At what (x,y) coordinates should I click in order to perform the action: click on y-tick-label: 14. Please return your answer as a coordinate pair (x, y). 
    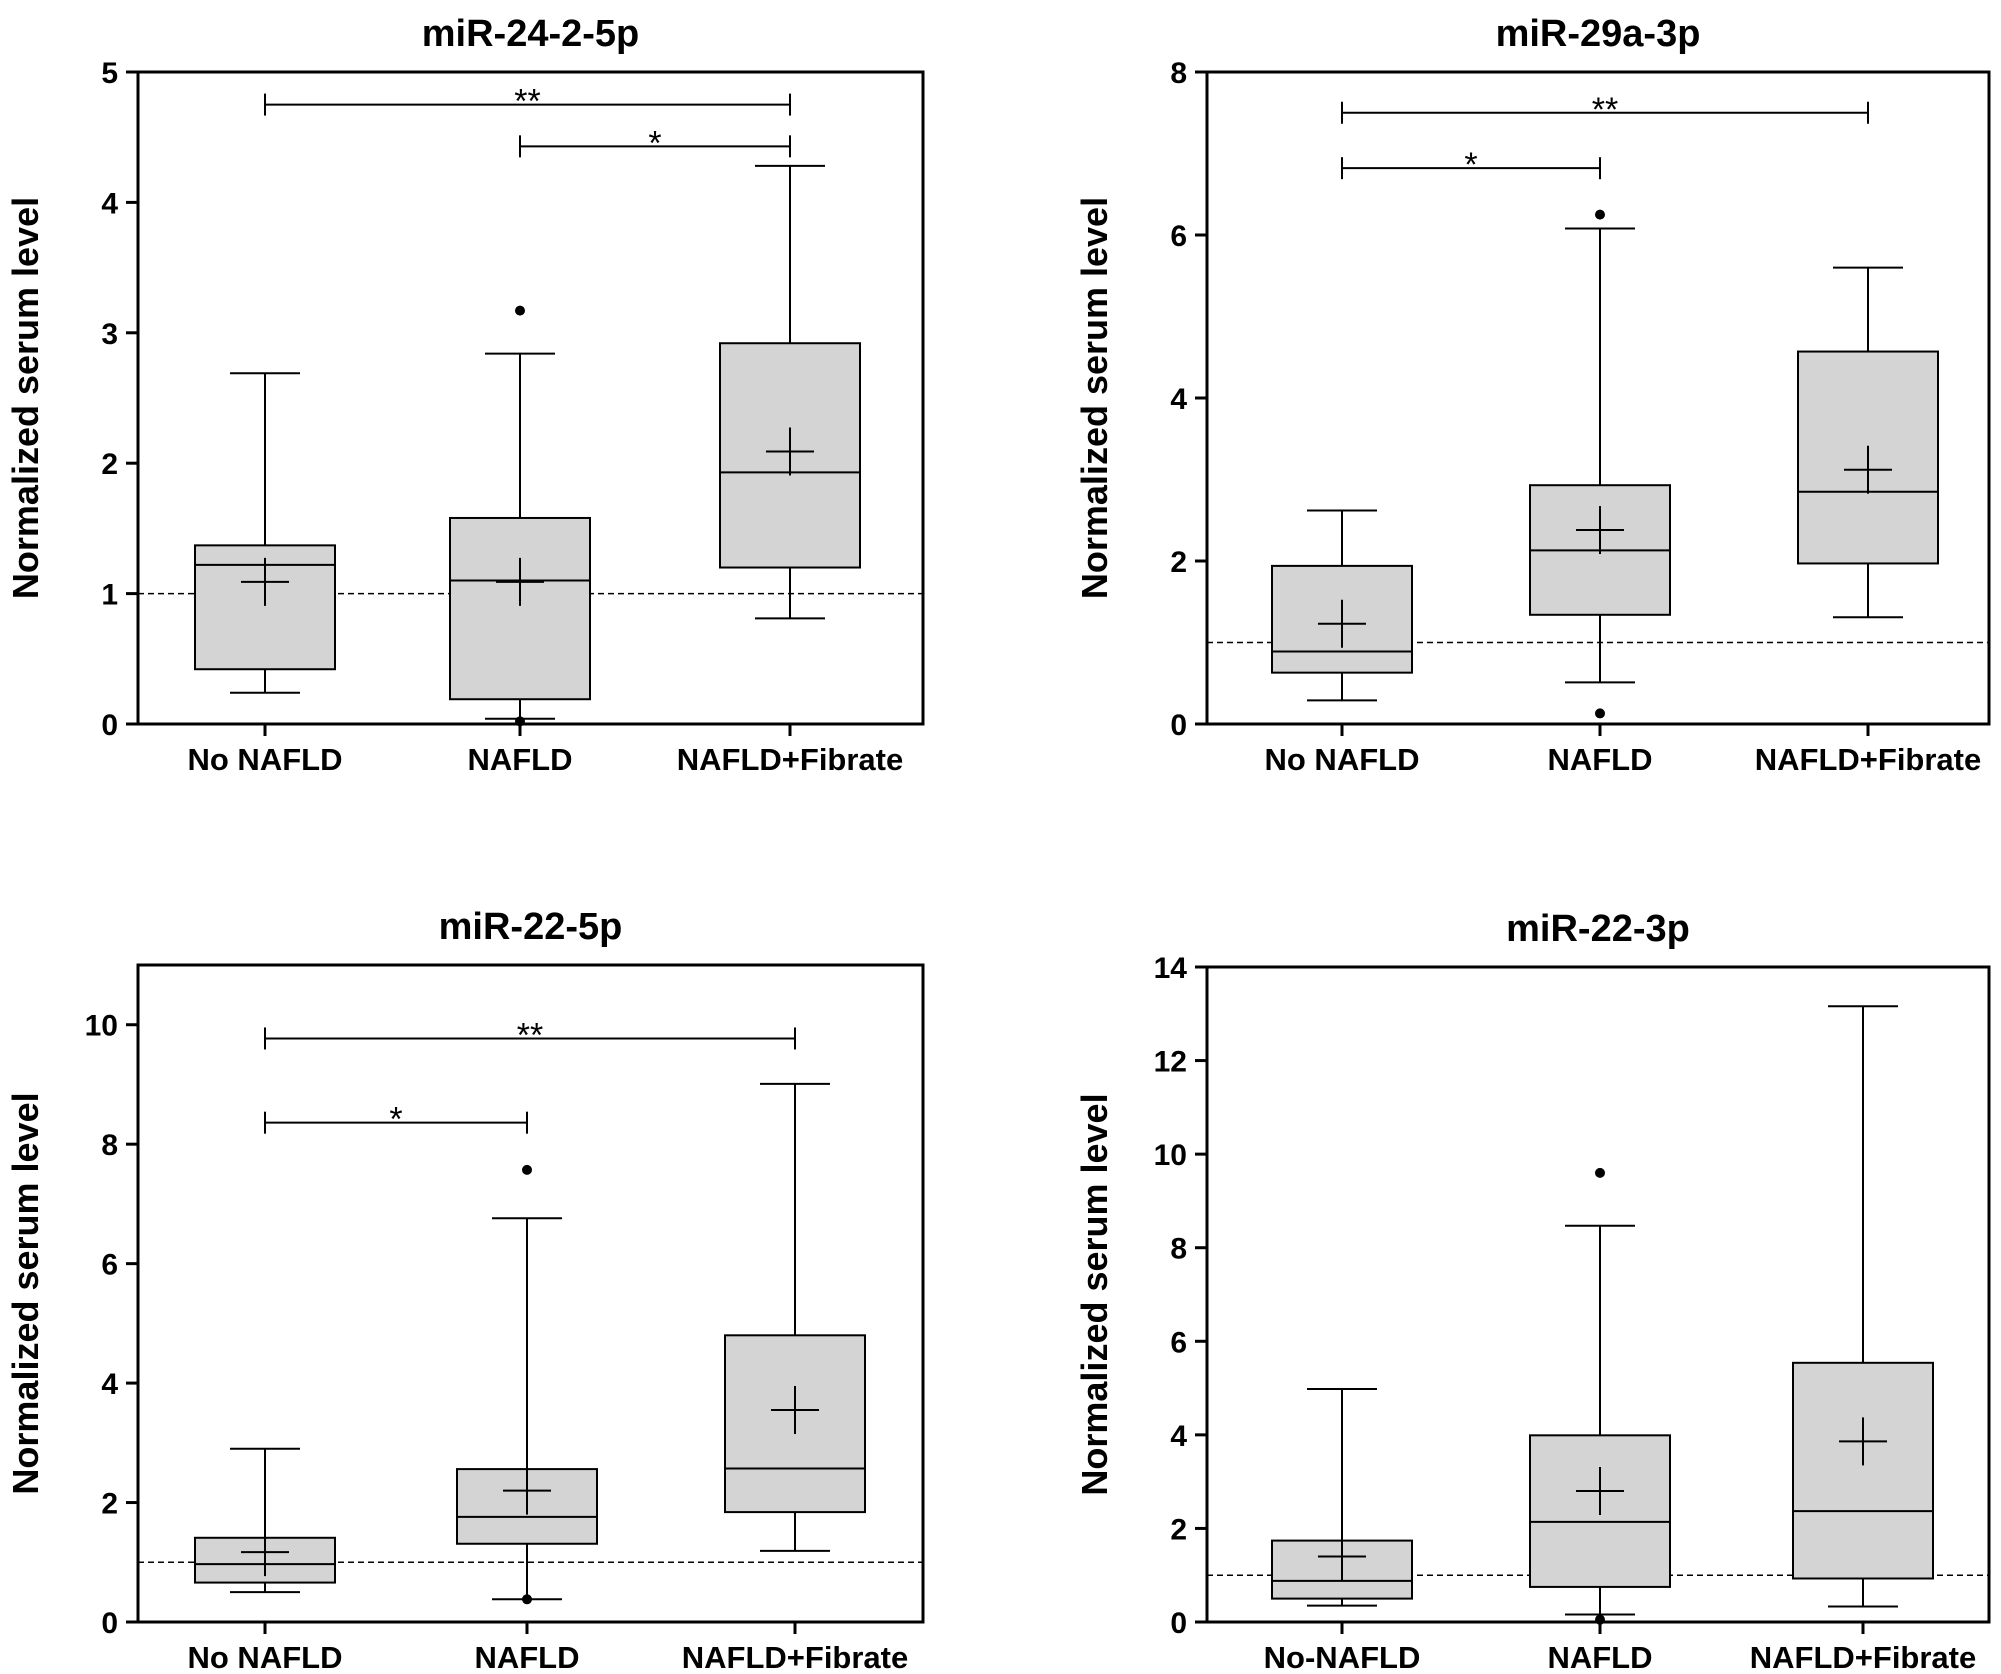
    Looking at the image, I should click on (1171, 968).